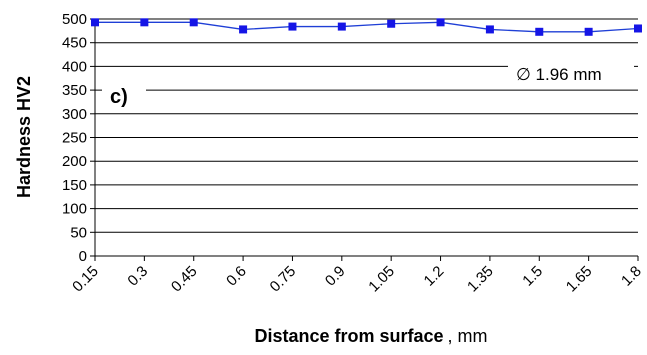 This screenshot has height=355, width=647. What do you see at coordinates (74, 19) in the screenshot?
I see `y-tick-label: 500` at bounding box center [74, 19].